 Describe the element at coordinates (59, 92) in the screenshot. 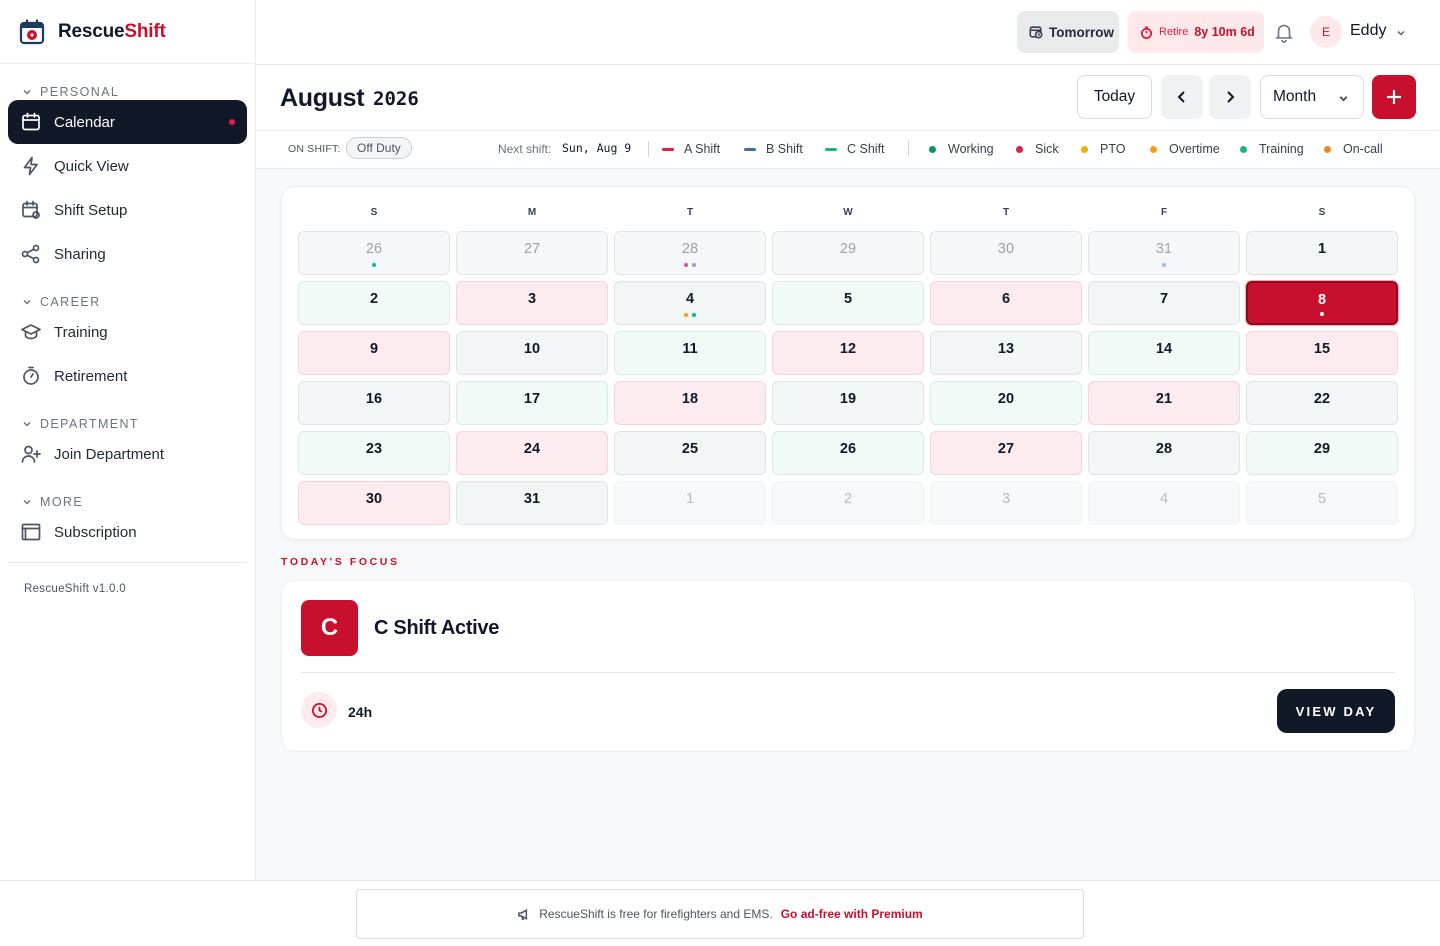

I see `section-personal: PERSONAL` at that location.